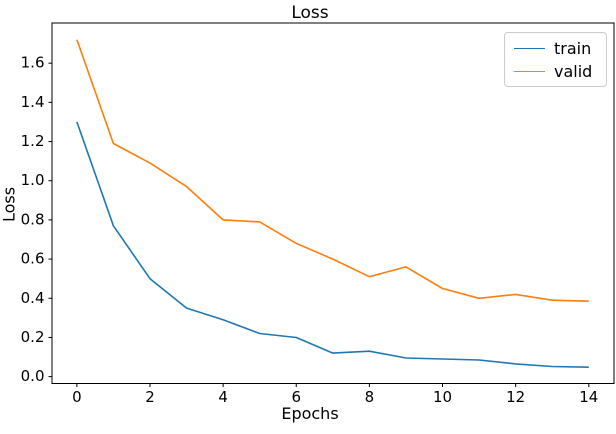  Describe the element at coordinates (515, 397) in the screenshot. I see `x-tick-label: 12` at that location.